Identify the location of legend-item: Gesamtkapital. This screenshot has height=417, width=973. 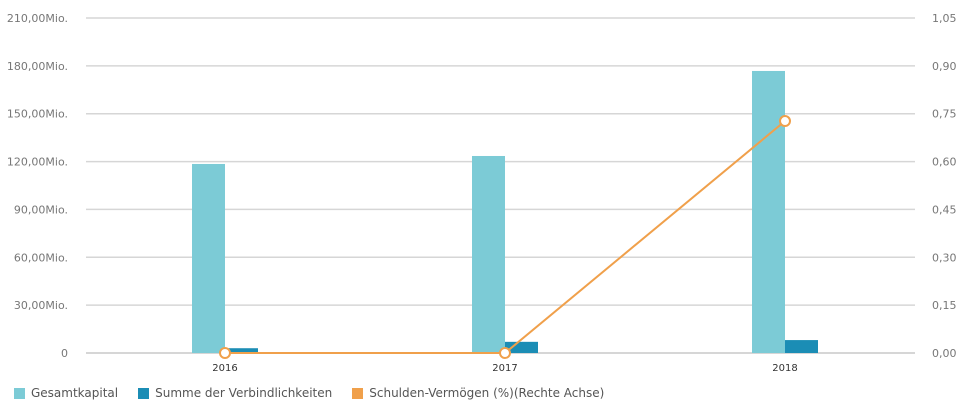
(66, 393).